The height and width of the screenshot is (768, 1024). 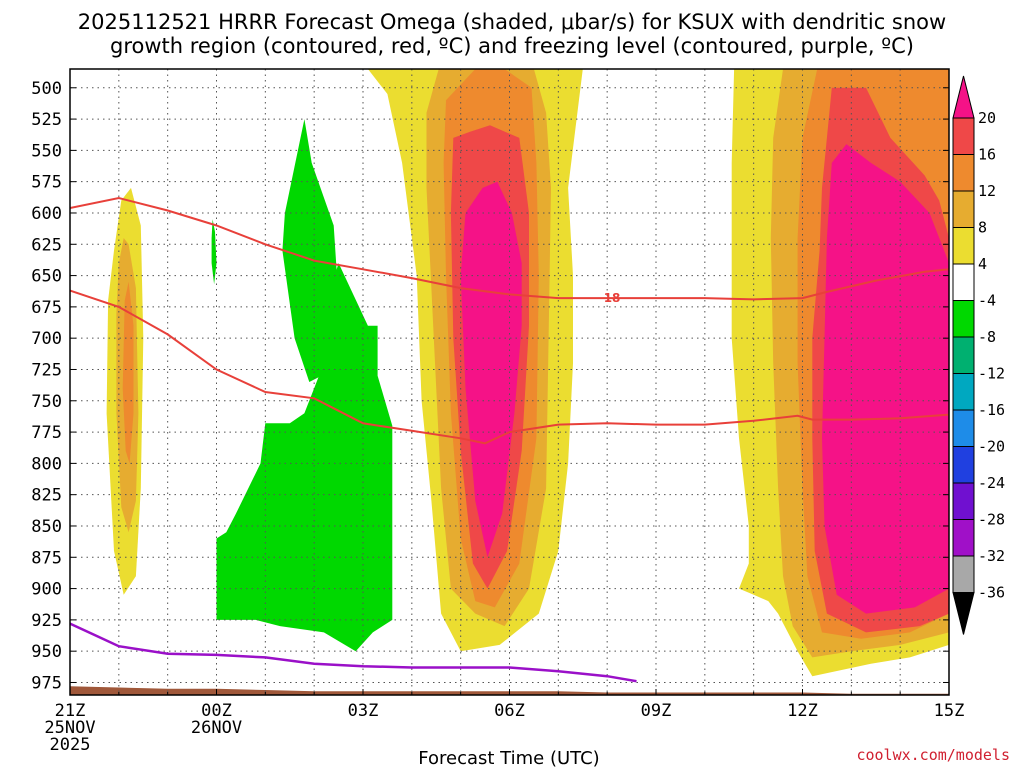 I want to click on y-tick-label-925: 925, so click(x=46, y=621).